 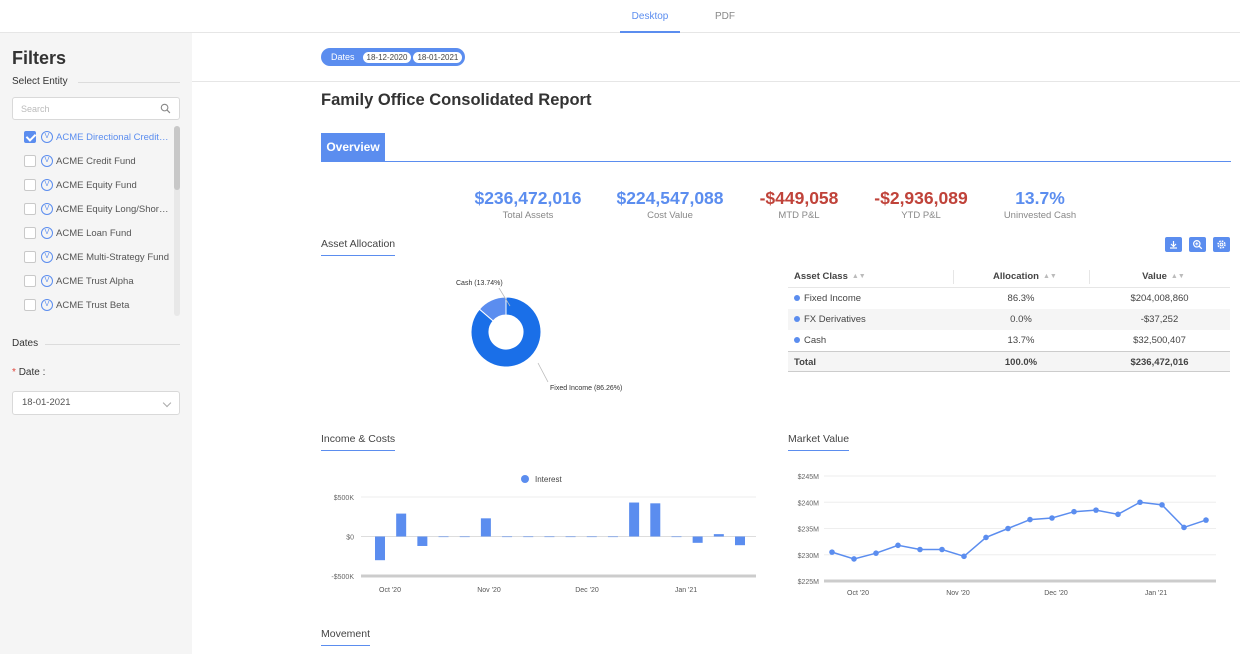 What do you see at coordinates (167, 403) in the screenshot?
I see `chevron-down-icon` at bounding box center [167, 403].